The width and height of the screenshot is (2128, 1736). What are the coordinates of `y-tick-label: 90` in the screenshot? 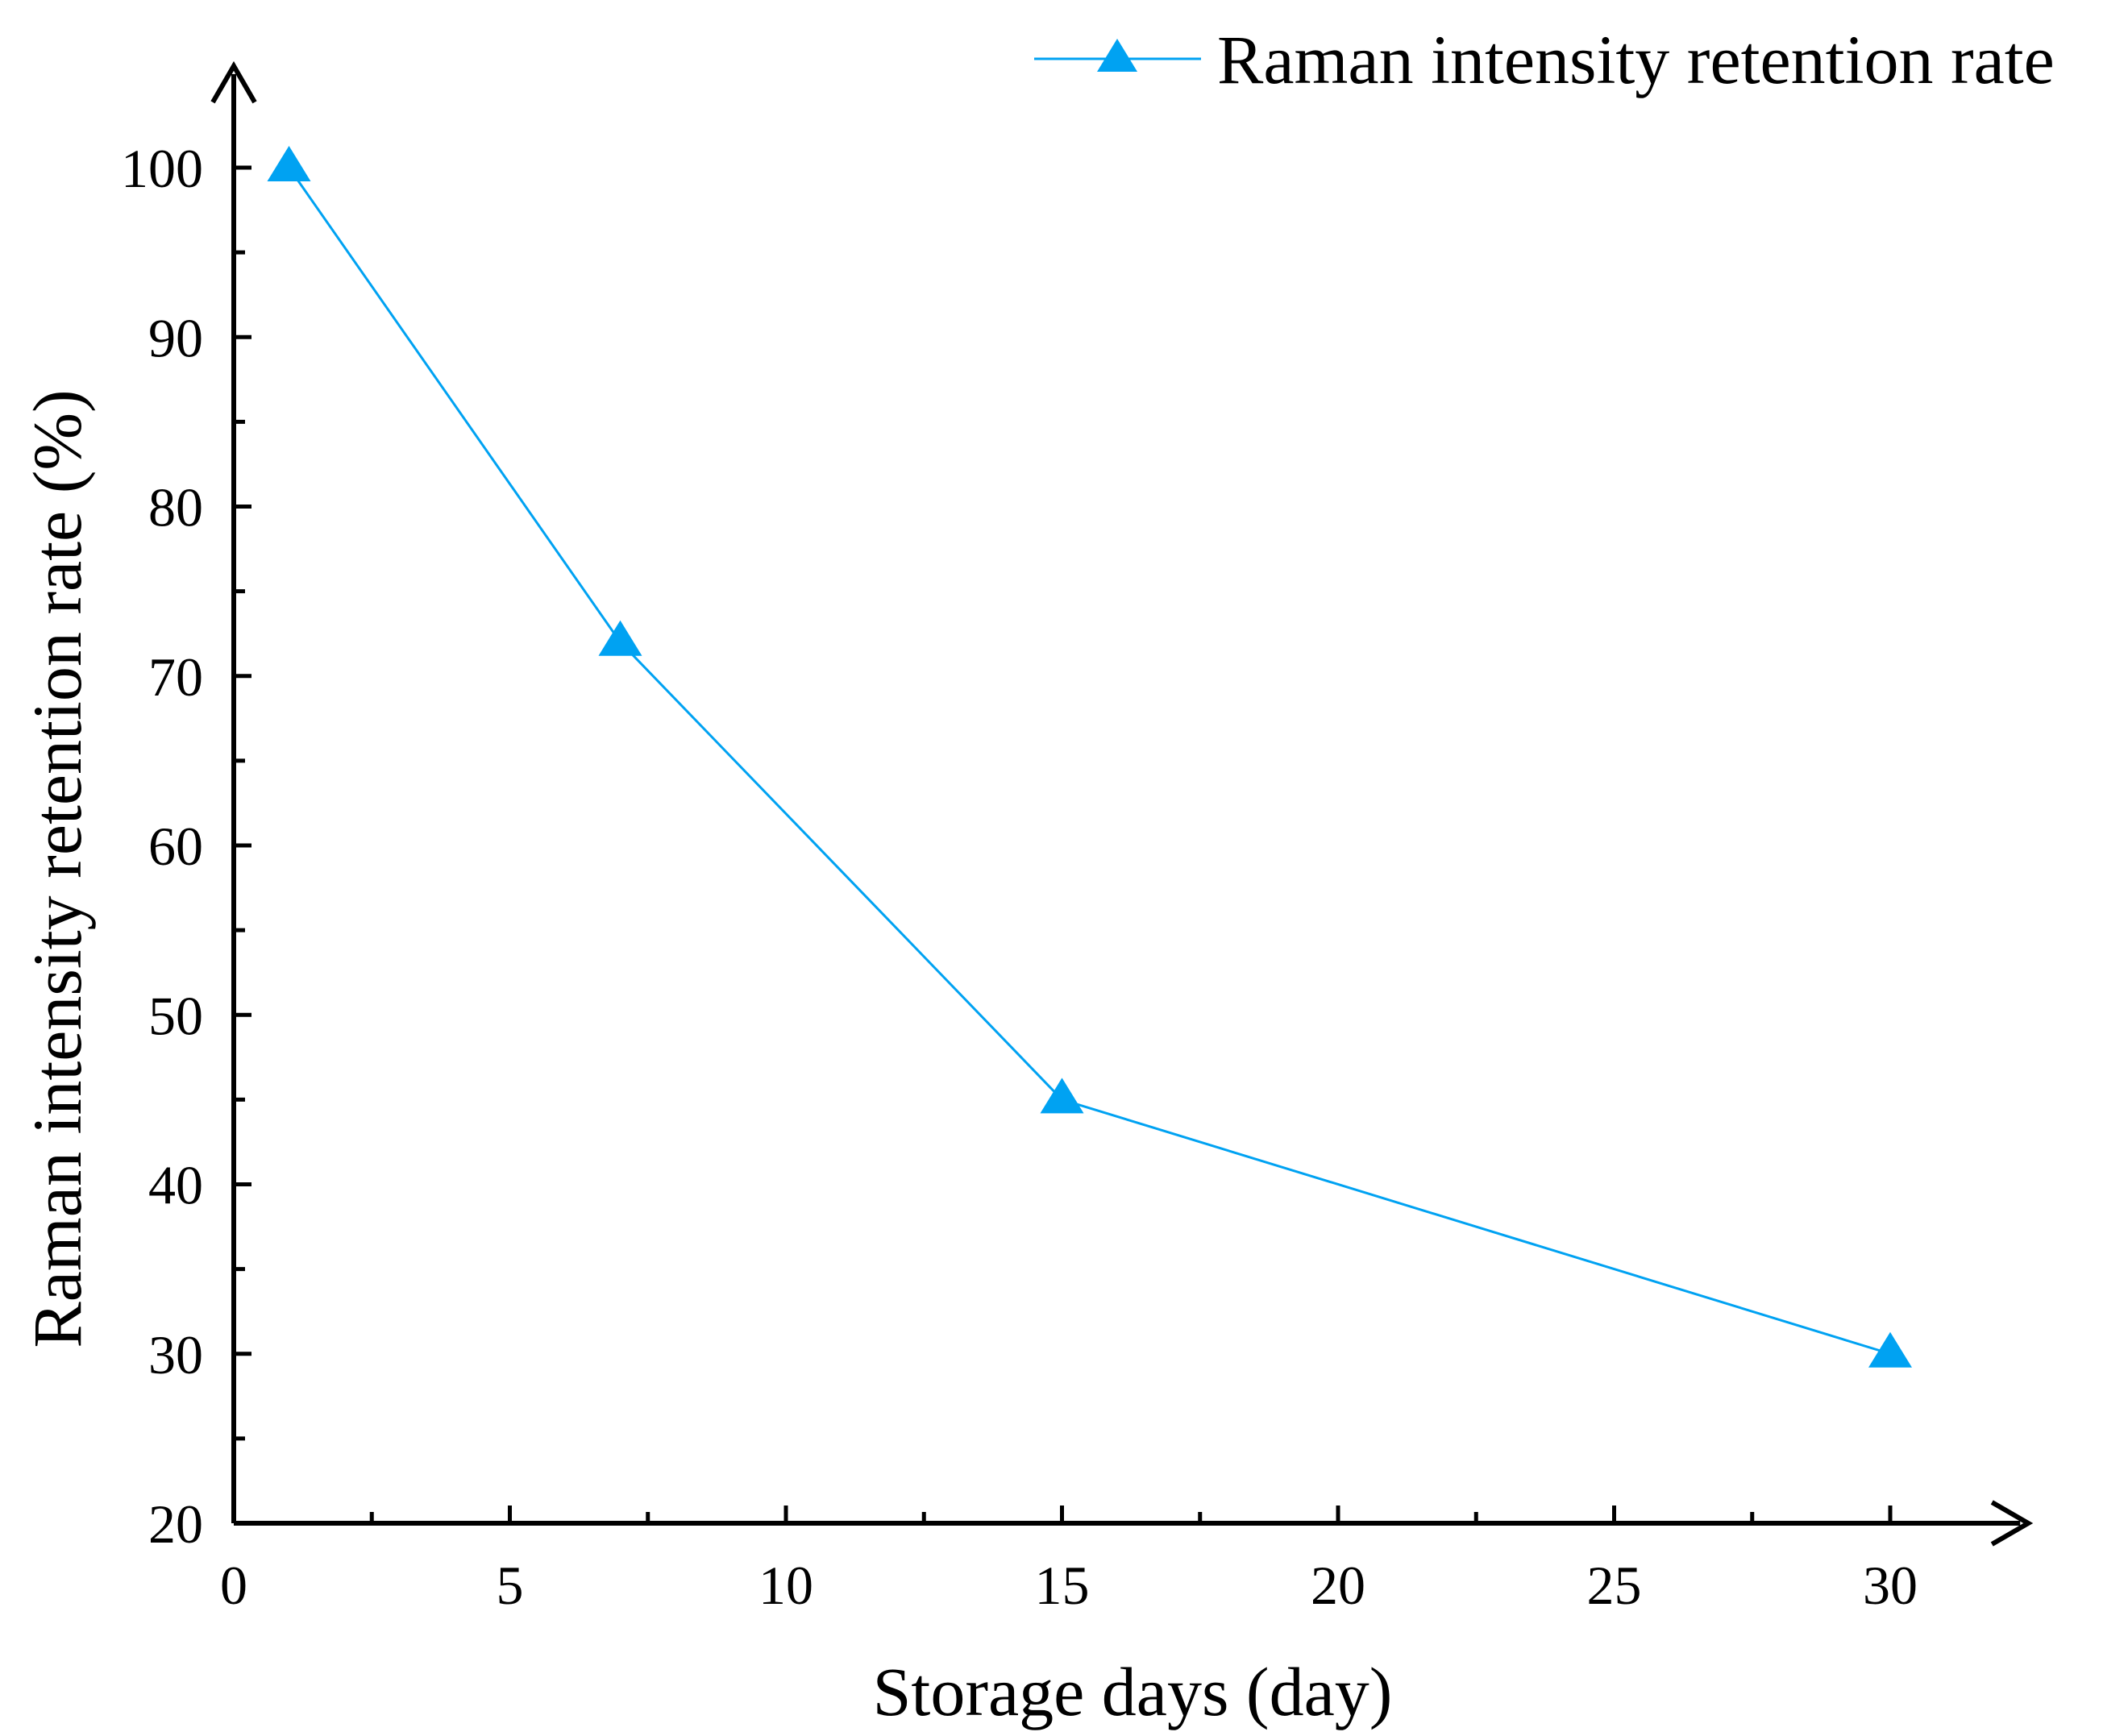 It's located at (175, 337).